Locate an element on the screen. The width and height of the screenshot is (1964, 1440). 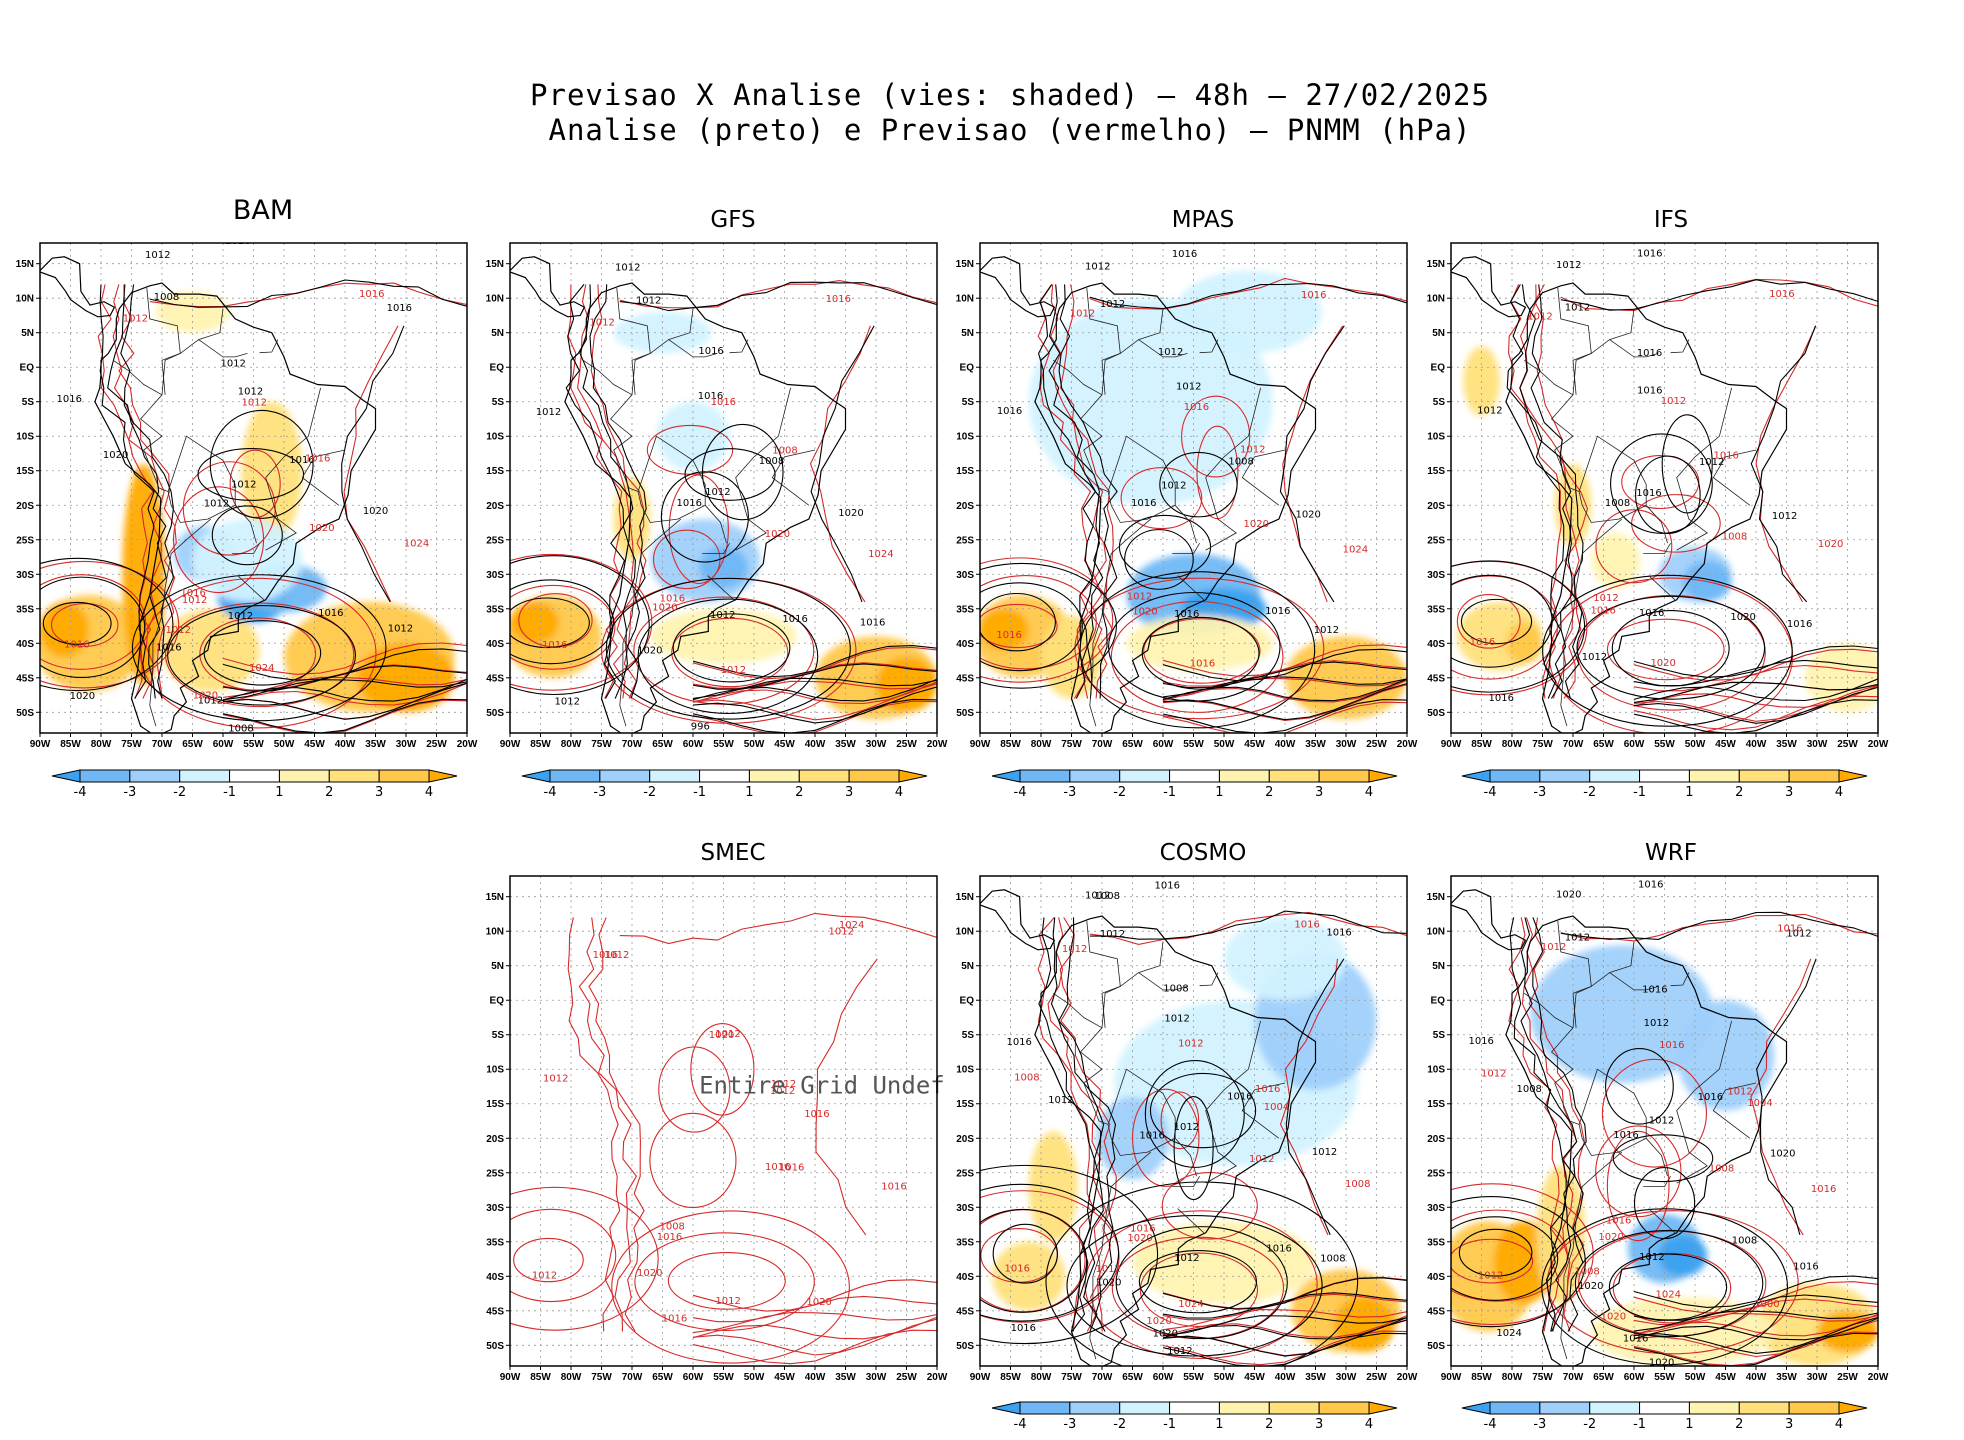
lat-tick-label: 20S is located at coordinates (25, 506).